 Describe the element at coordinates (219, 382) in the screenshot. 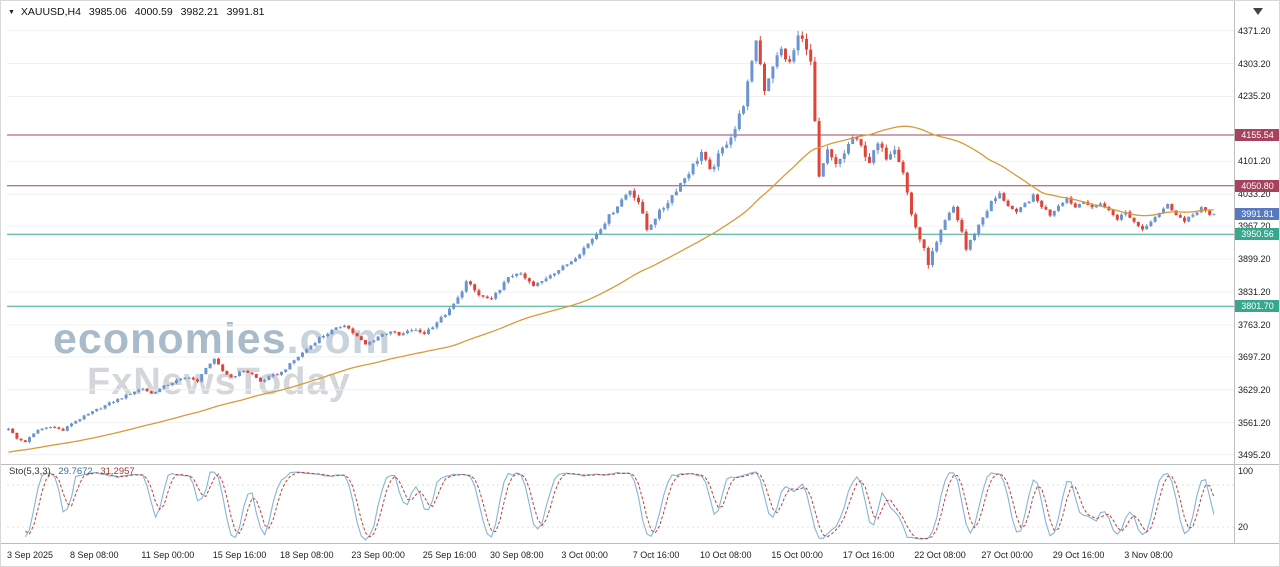

I see `watermark-tagline: FxNewsToday` at that location.